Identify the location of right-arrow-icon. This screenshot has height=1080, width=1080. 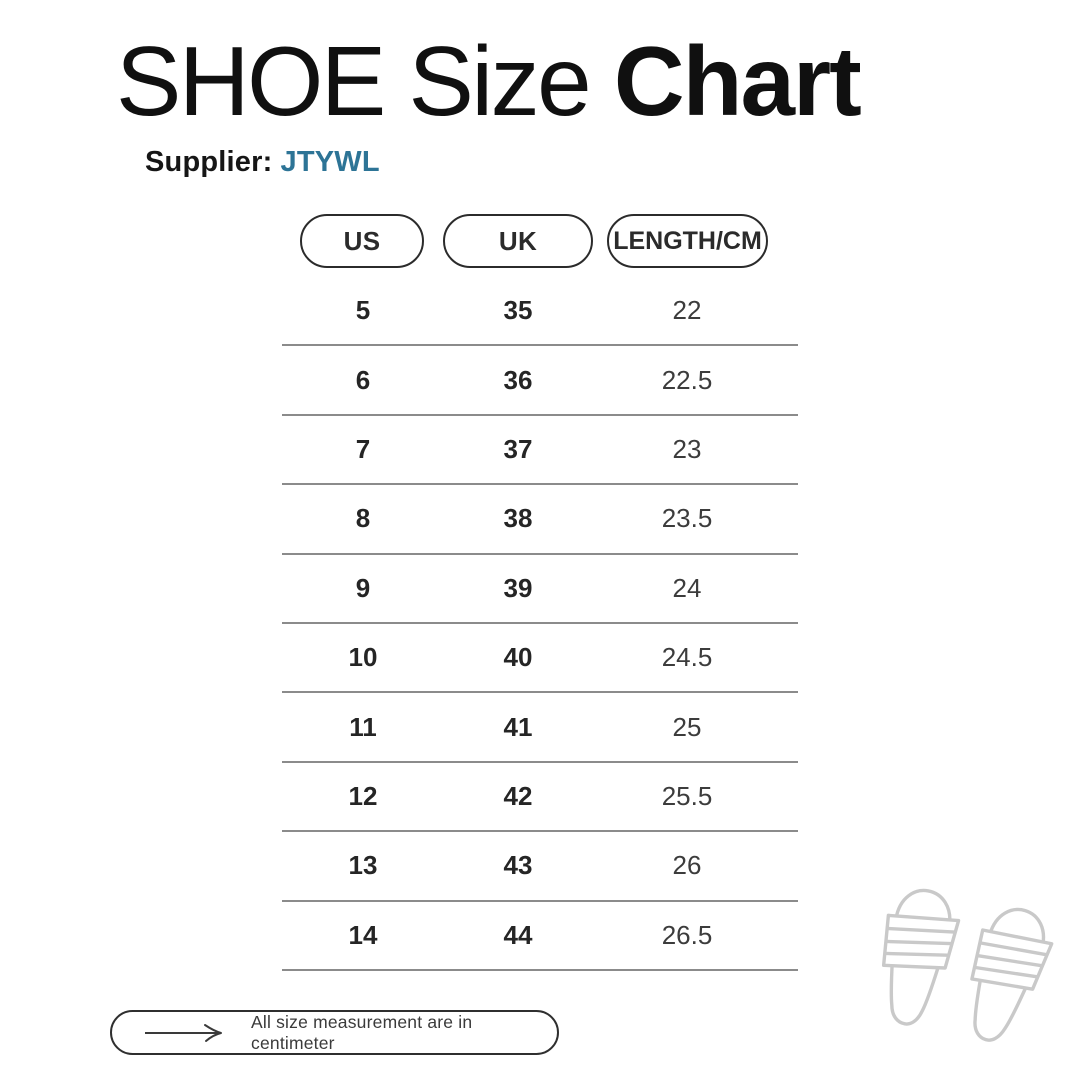
(184, 1033).